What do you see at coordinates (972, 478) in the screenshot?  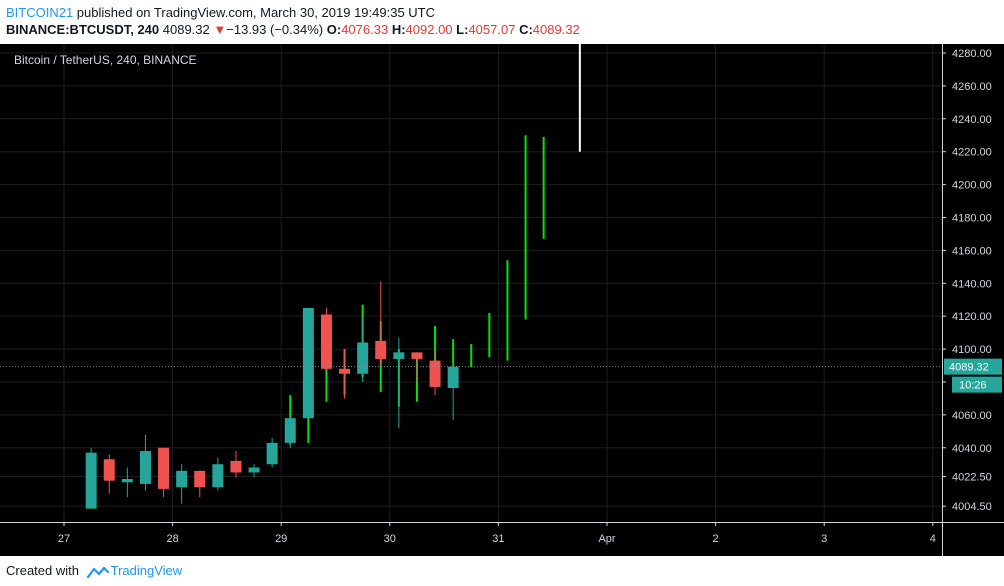 I see `y-tick-label: 4022.50` at bounding box center [972, 478].